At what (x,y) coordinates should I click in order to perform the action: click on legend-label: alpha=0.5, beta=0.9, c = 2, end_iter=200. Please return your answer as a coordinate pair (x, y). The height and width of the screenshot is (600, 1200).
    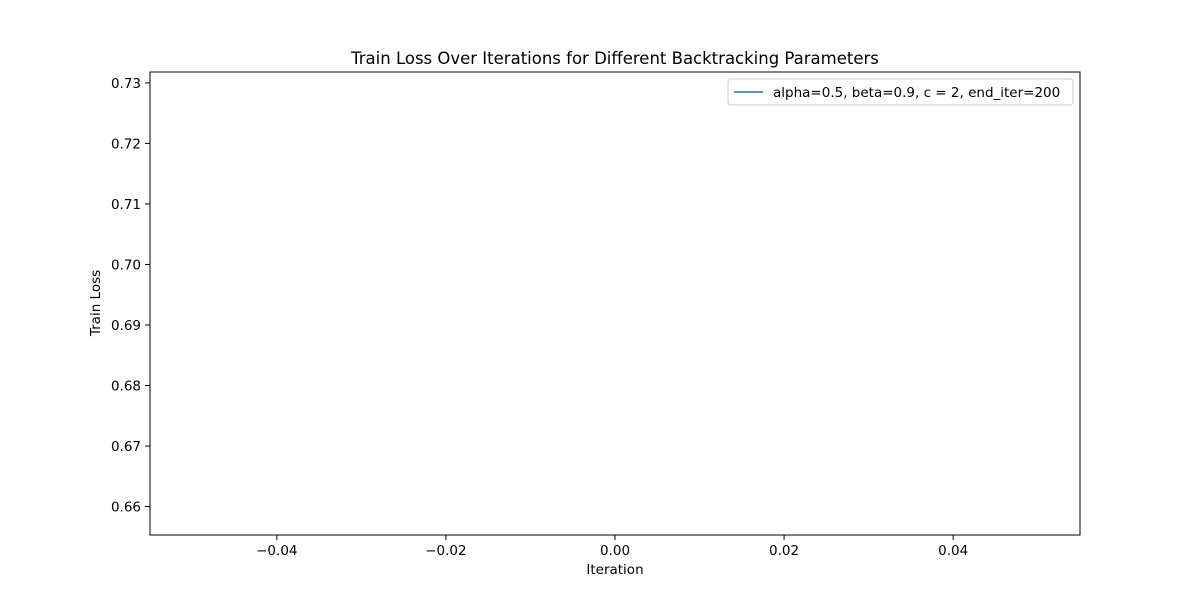
    Looking at the image, I should click on (916, 93).